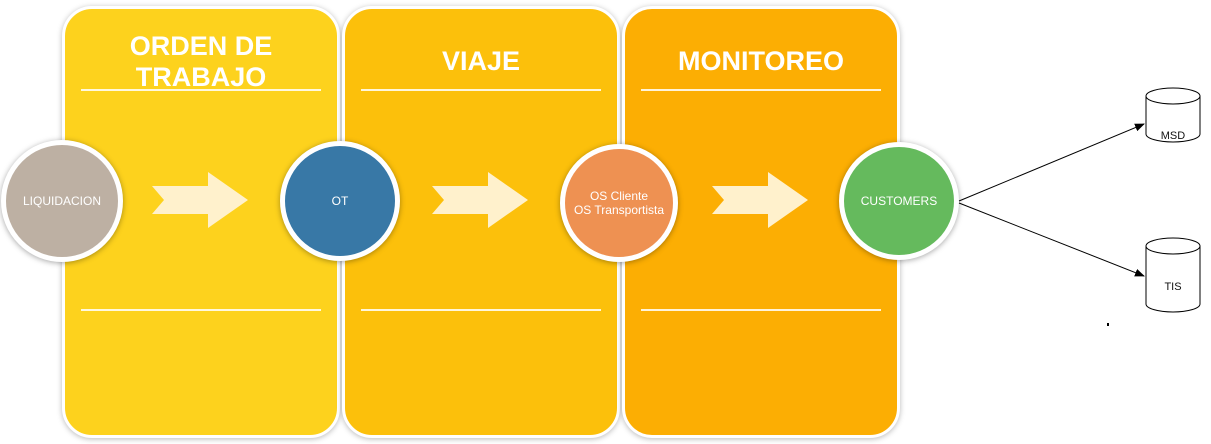  Describe the element at coordinates (1173, 275) in the screenshot. I see `database-tis: TIS` at that location.